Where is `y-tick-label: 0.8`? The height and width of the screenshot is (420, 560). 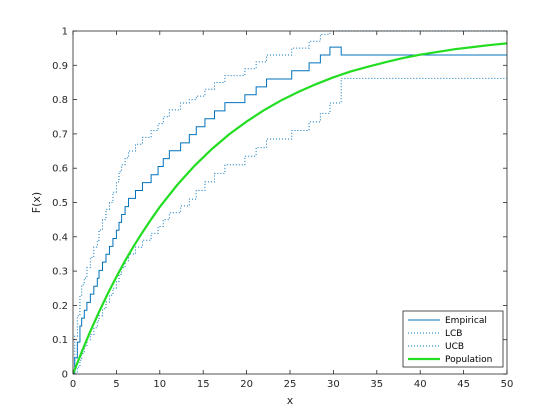 y-tick-label: 0.8 is located at coordinates (60, 100).